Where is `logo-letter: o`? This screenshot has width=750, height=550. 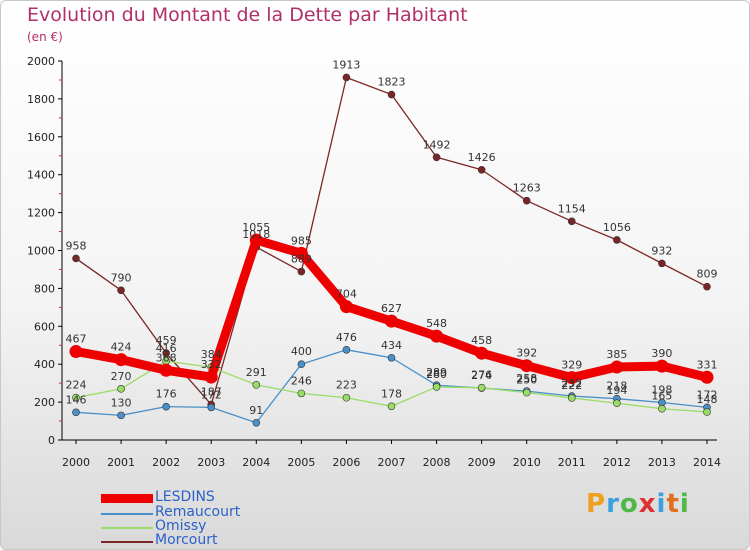 logo-letter: o is located at coordinates (629, 504).